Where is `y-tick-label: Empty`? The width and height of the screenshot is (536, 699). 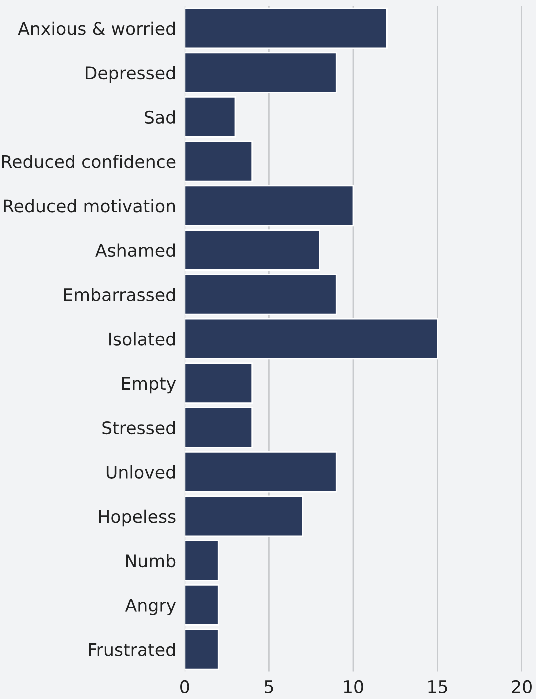
y-tick-label: Empty is located at coordinates (149, 385).